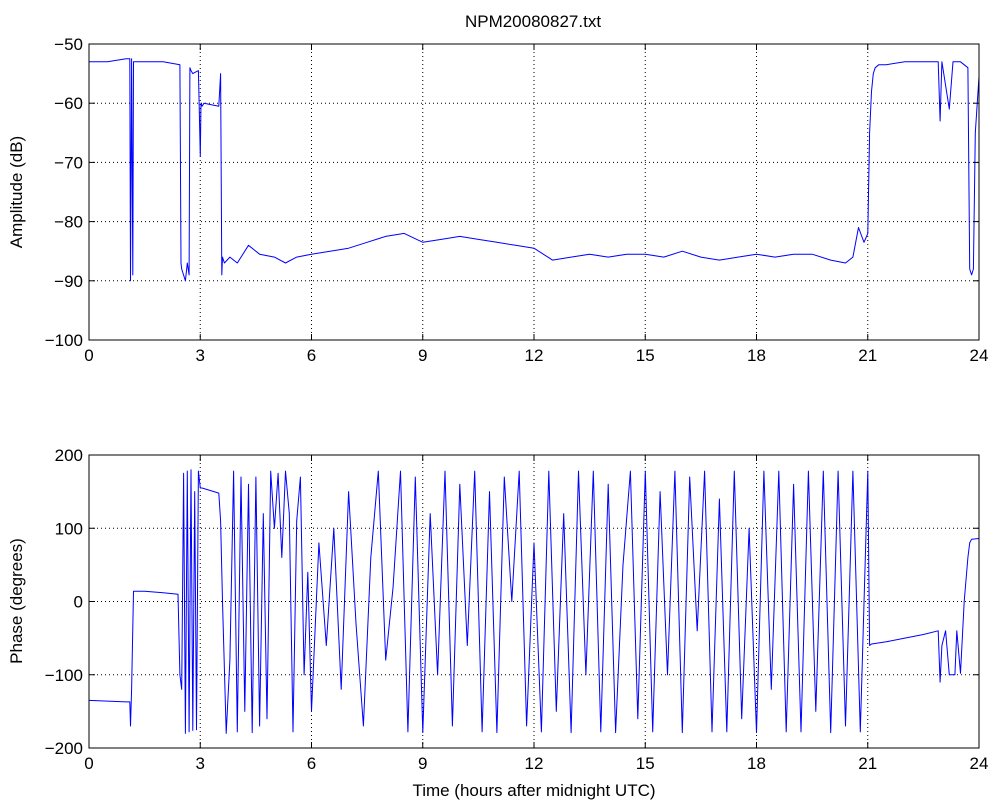  I want to click on phase-x-axis-label: Time (hours after midnight UTC), so click(533, 790).